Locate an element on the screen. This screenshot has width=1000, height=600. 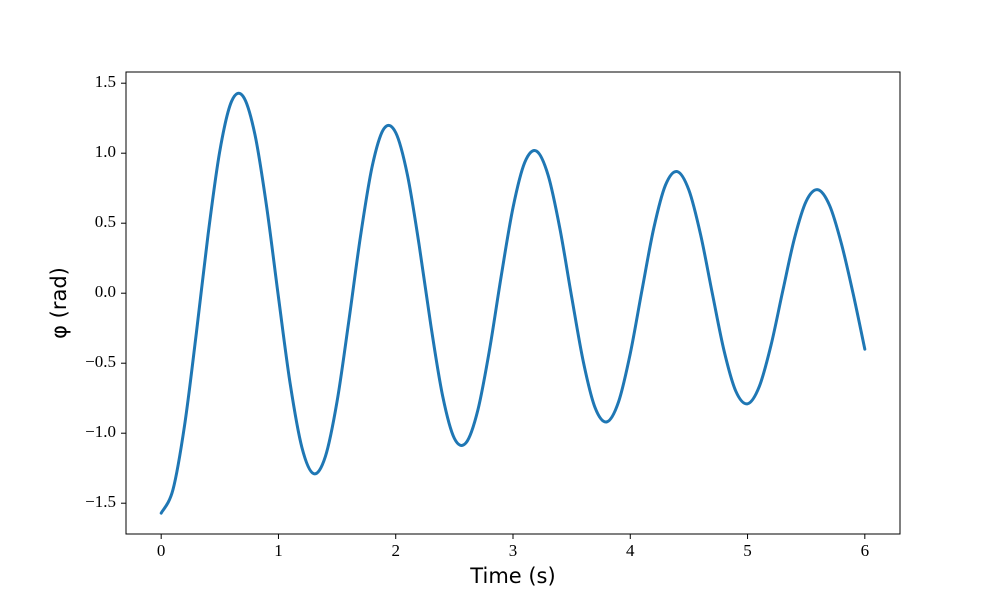
y-tick-label: 0.0 is located at coordinates (105, 291).